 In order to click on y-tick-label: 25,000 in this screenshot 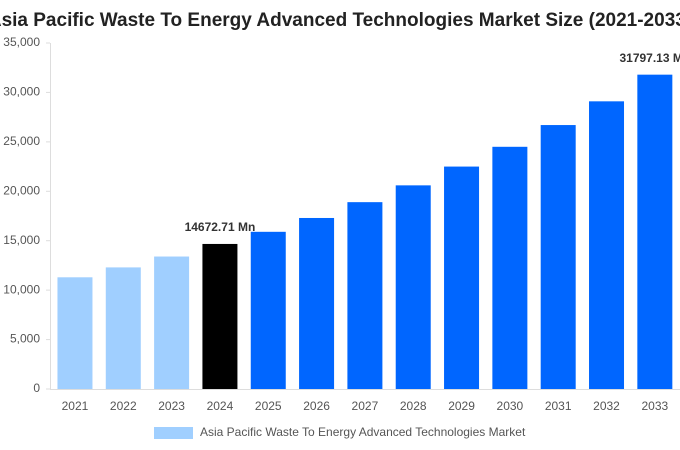, I will do `click(21, 141)`.